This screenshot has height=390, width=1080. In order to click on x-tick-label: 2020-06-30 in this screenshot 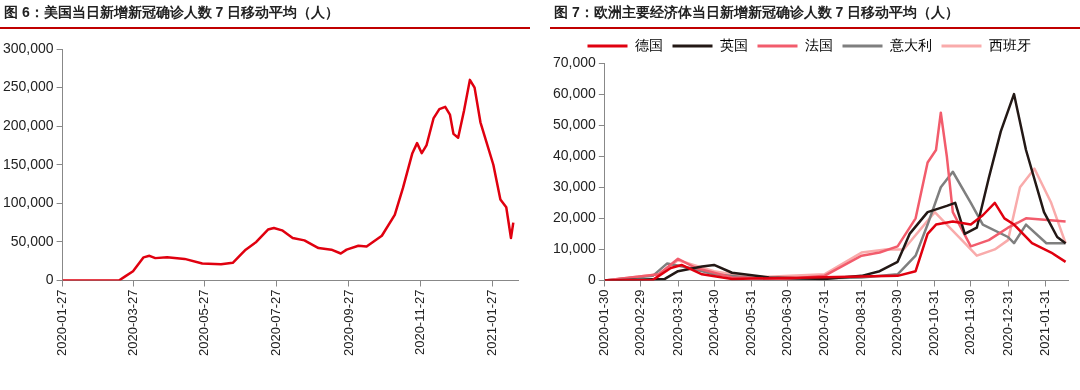, I will do `click(786, 322)`.